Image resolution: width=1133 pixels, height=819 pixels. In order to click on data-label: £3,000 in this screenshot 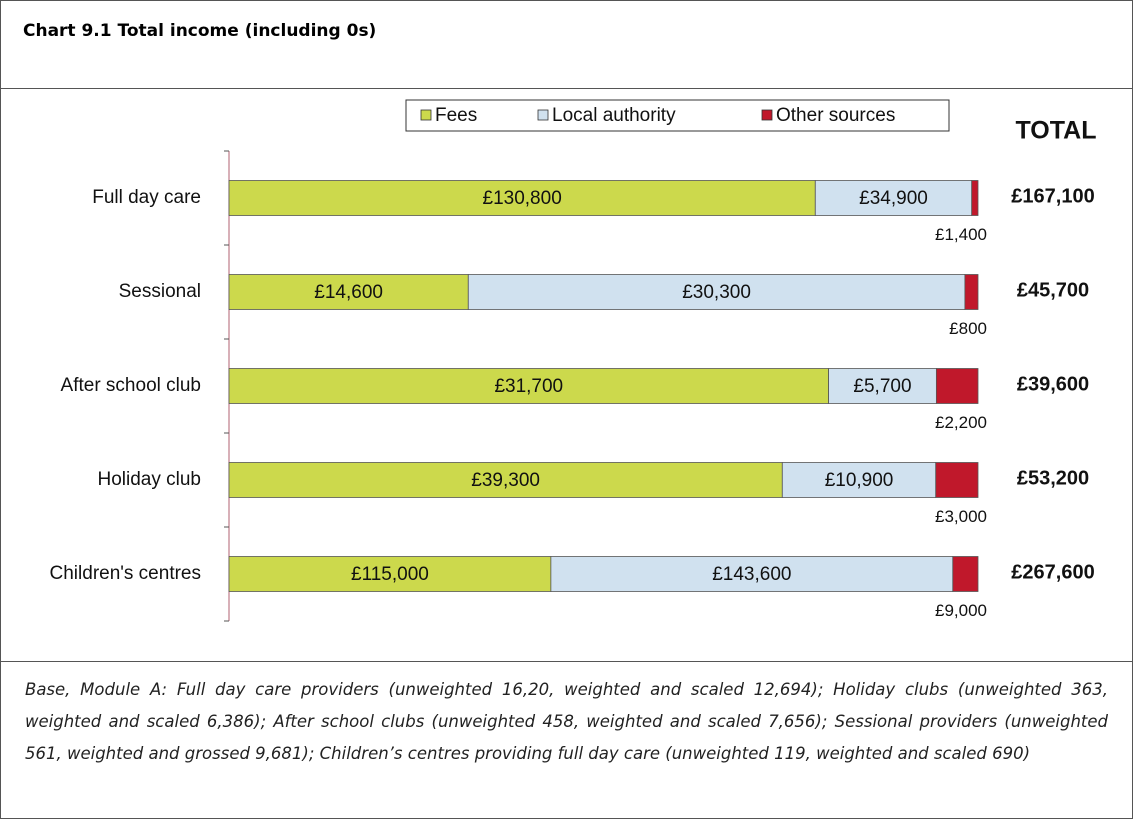, I will do `click(961, 516)`.